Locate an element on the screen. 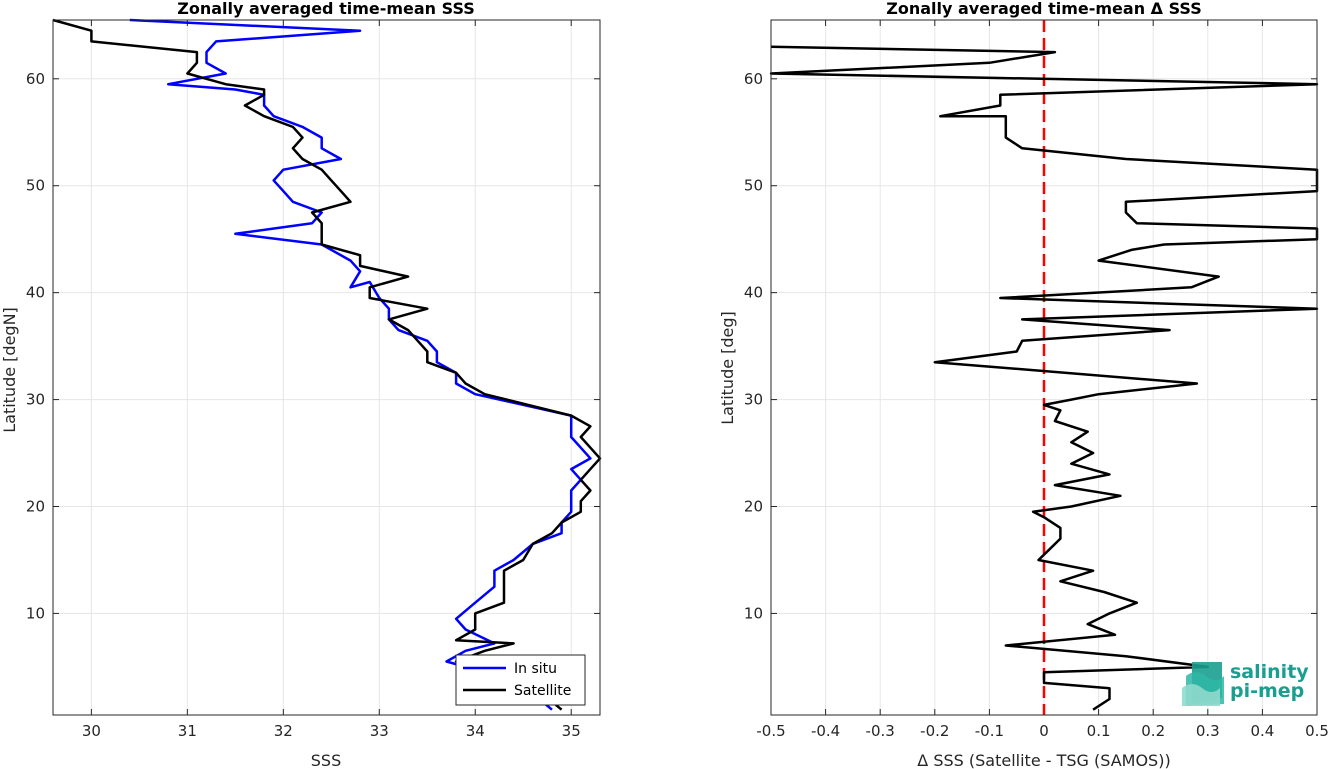  left-x-axis-label: SSS is located at coordinates (326, 760).